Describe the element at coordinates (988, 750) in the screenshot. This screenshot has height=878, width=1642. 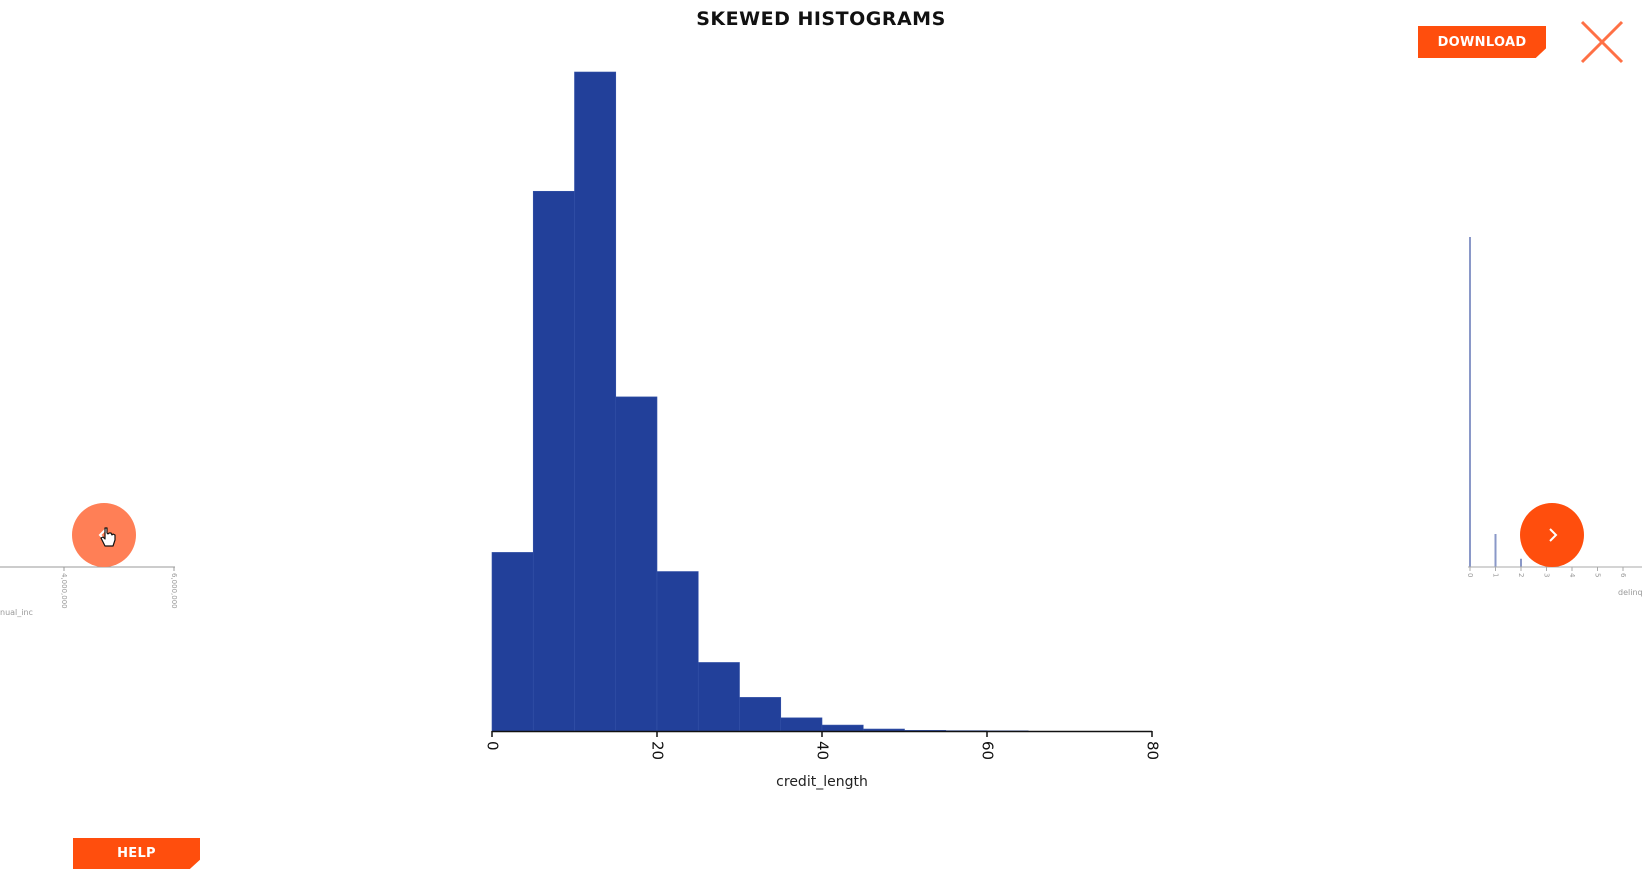
I see `x-tick-label: 60` at that location.